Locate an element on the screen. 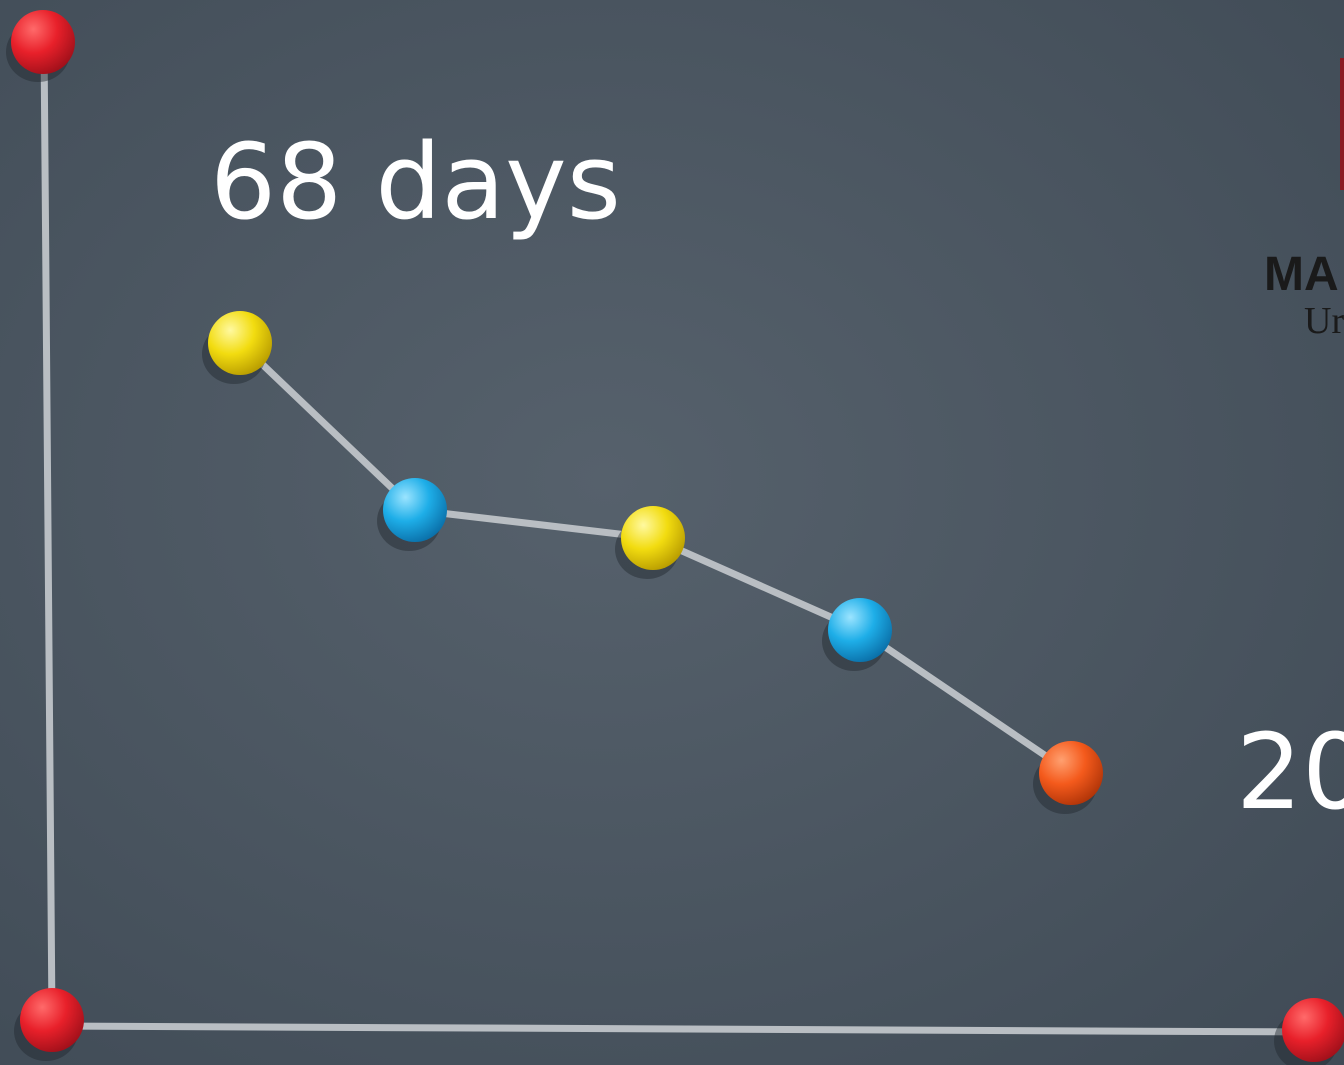 The width and height of the screenshot is (1344, 1065). vertical-axis is located at coordinates (48, 531).